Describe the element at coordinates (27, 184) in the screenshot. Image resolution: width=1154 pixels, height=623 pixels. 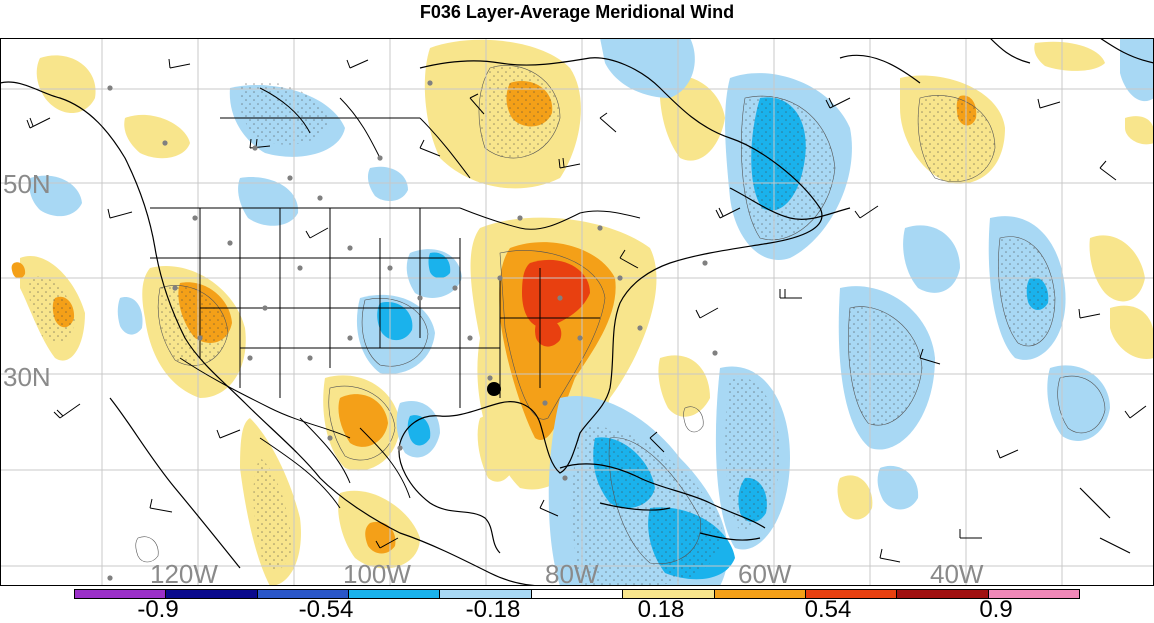
I see `lat-label-50n: 50N` at that location.